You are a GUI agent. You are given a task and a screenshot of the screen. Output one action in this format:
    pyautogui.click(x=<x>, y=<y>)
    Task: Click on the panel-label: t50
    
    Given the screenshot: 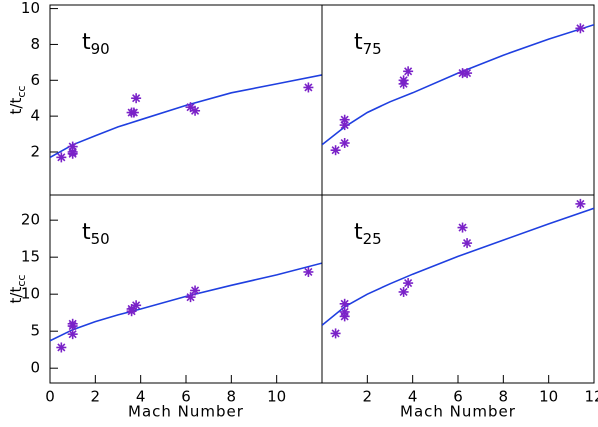 What is the action you would take?
    pyautogui.click(x=96, y=234)
    